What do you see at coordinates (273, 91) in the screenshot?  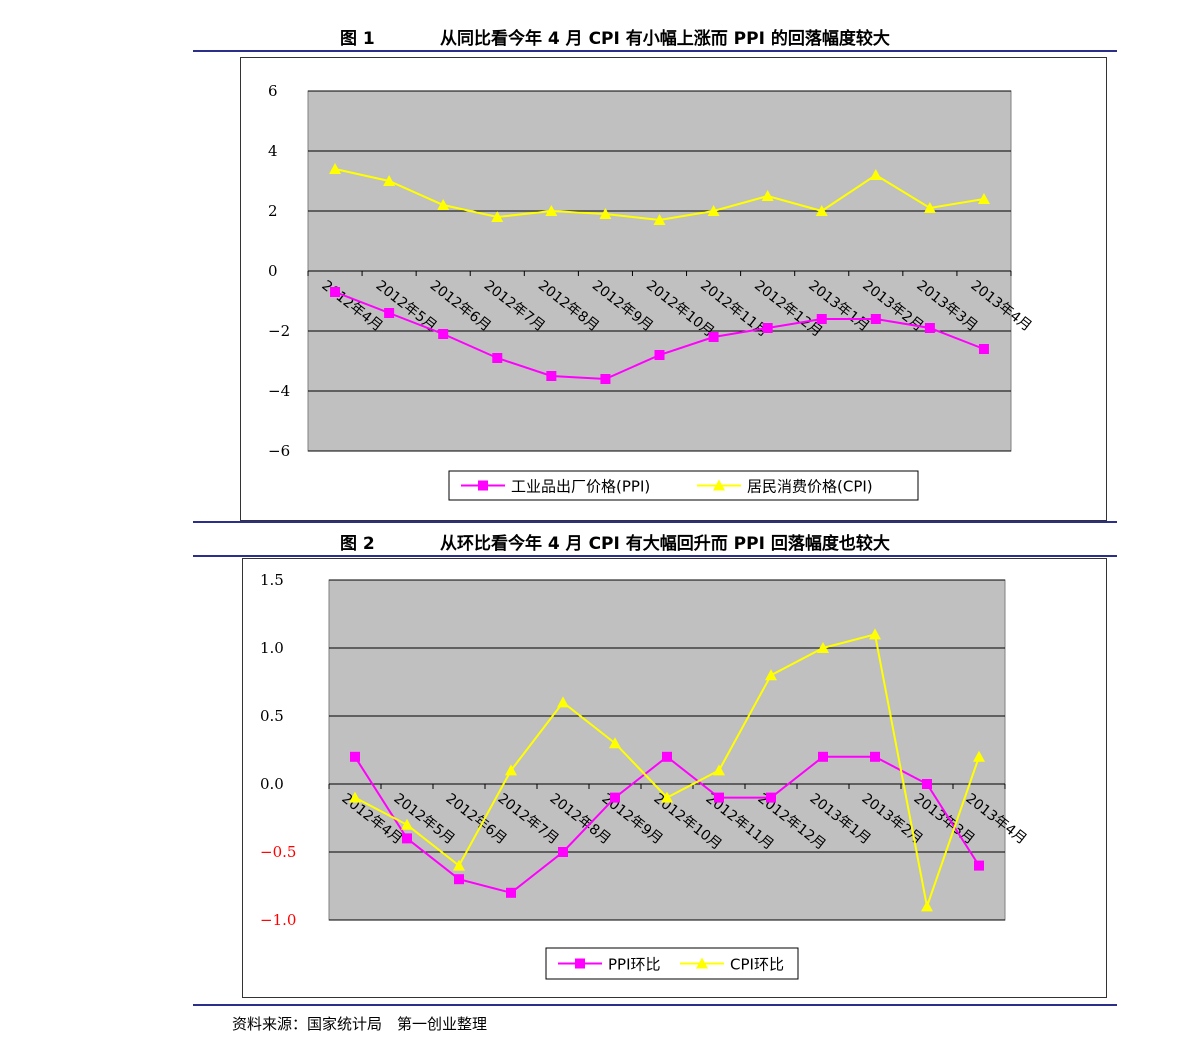 I see `y-tick-label: 6` at bounding box center [273, 91].